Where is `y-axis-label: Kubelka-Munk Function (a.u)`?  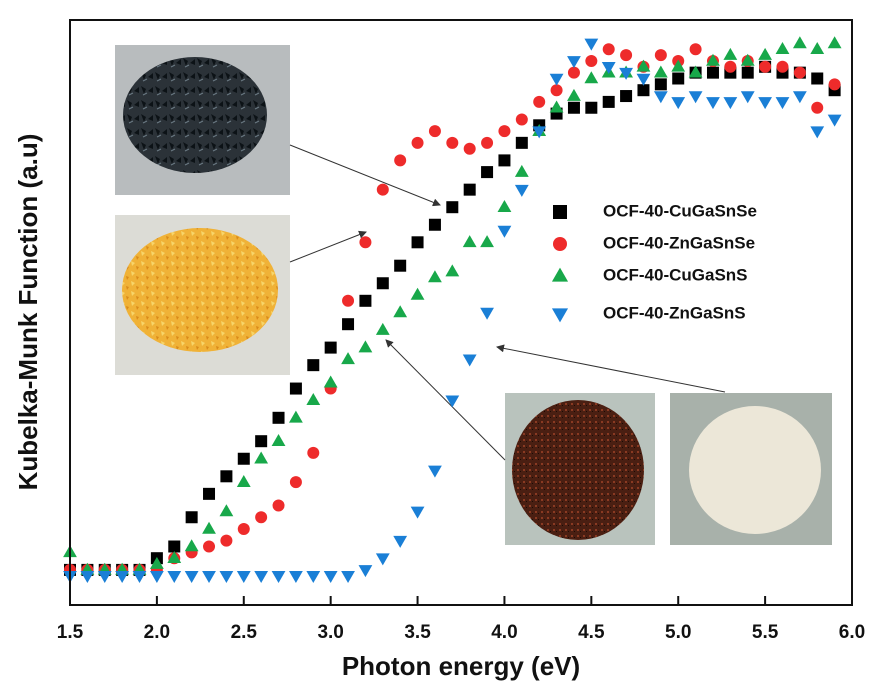
y-axis-label: Kubelka-Munk Function (a.u) is located at coordinates (28, 312).